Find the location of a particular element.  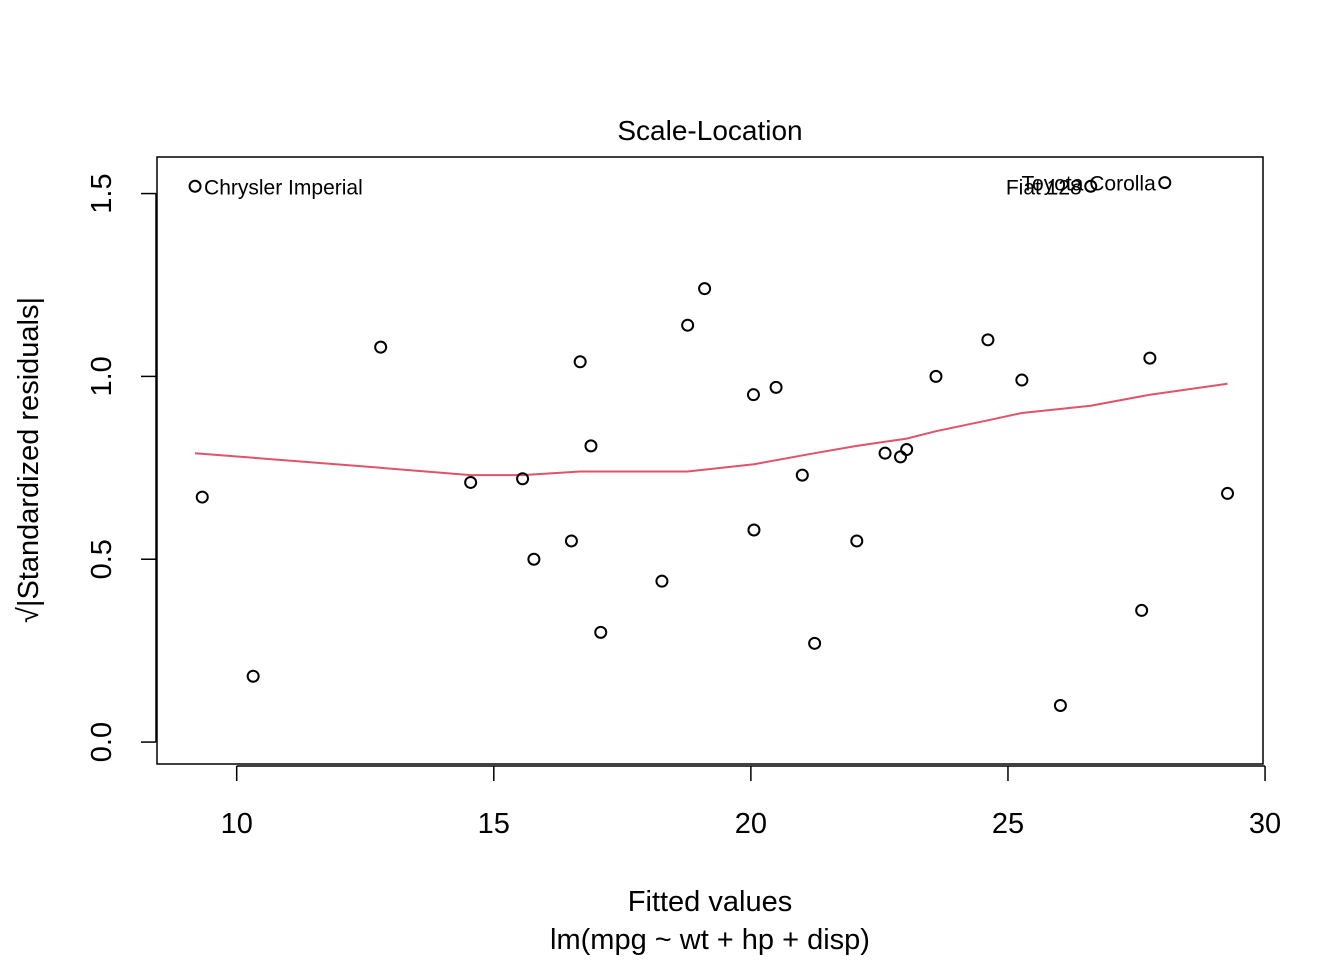

x-tick-label: 25 is located at coordinates (1008, 824).